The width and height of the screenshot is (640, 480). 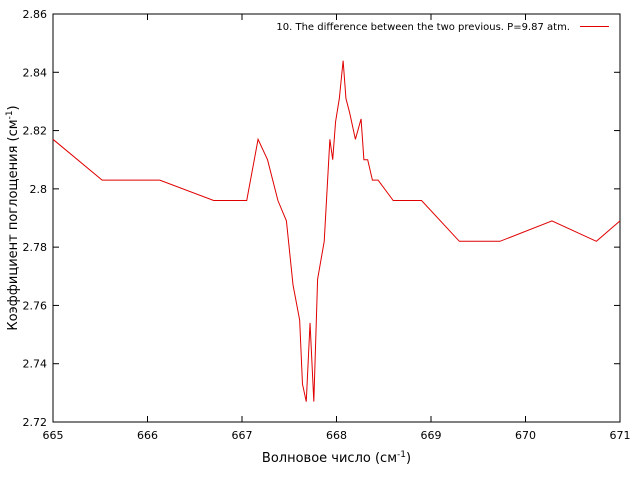 I want to click on y-tick-label: 2.72, so click(x=35, y=422).